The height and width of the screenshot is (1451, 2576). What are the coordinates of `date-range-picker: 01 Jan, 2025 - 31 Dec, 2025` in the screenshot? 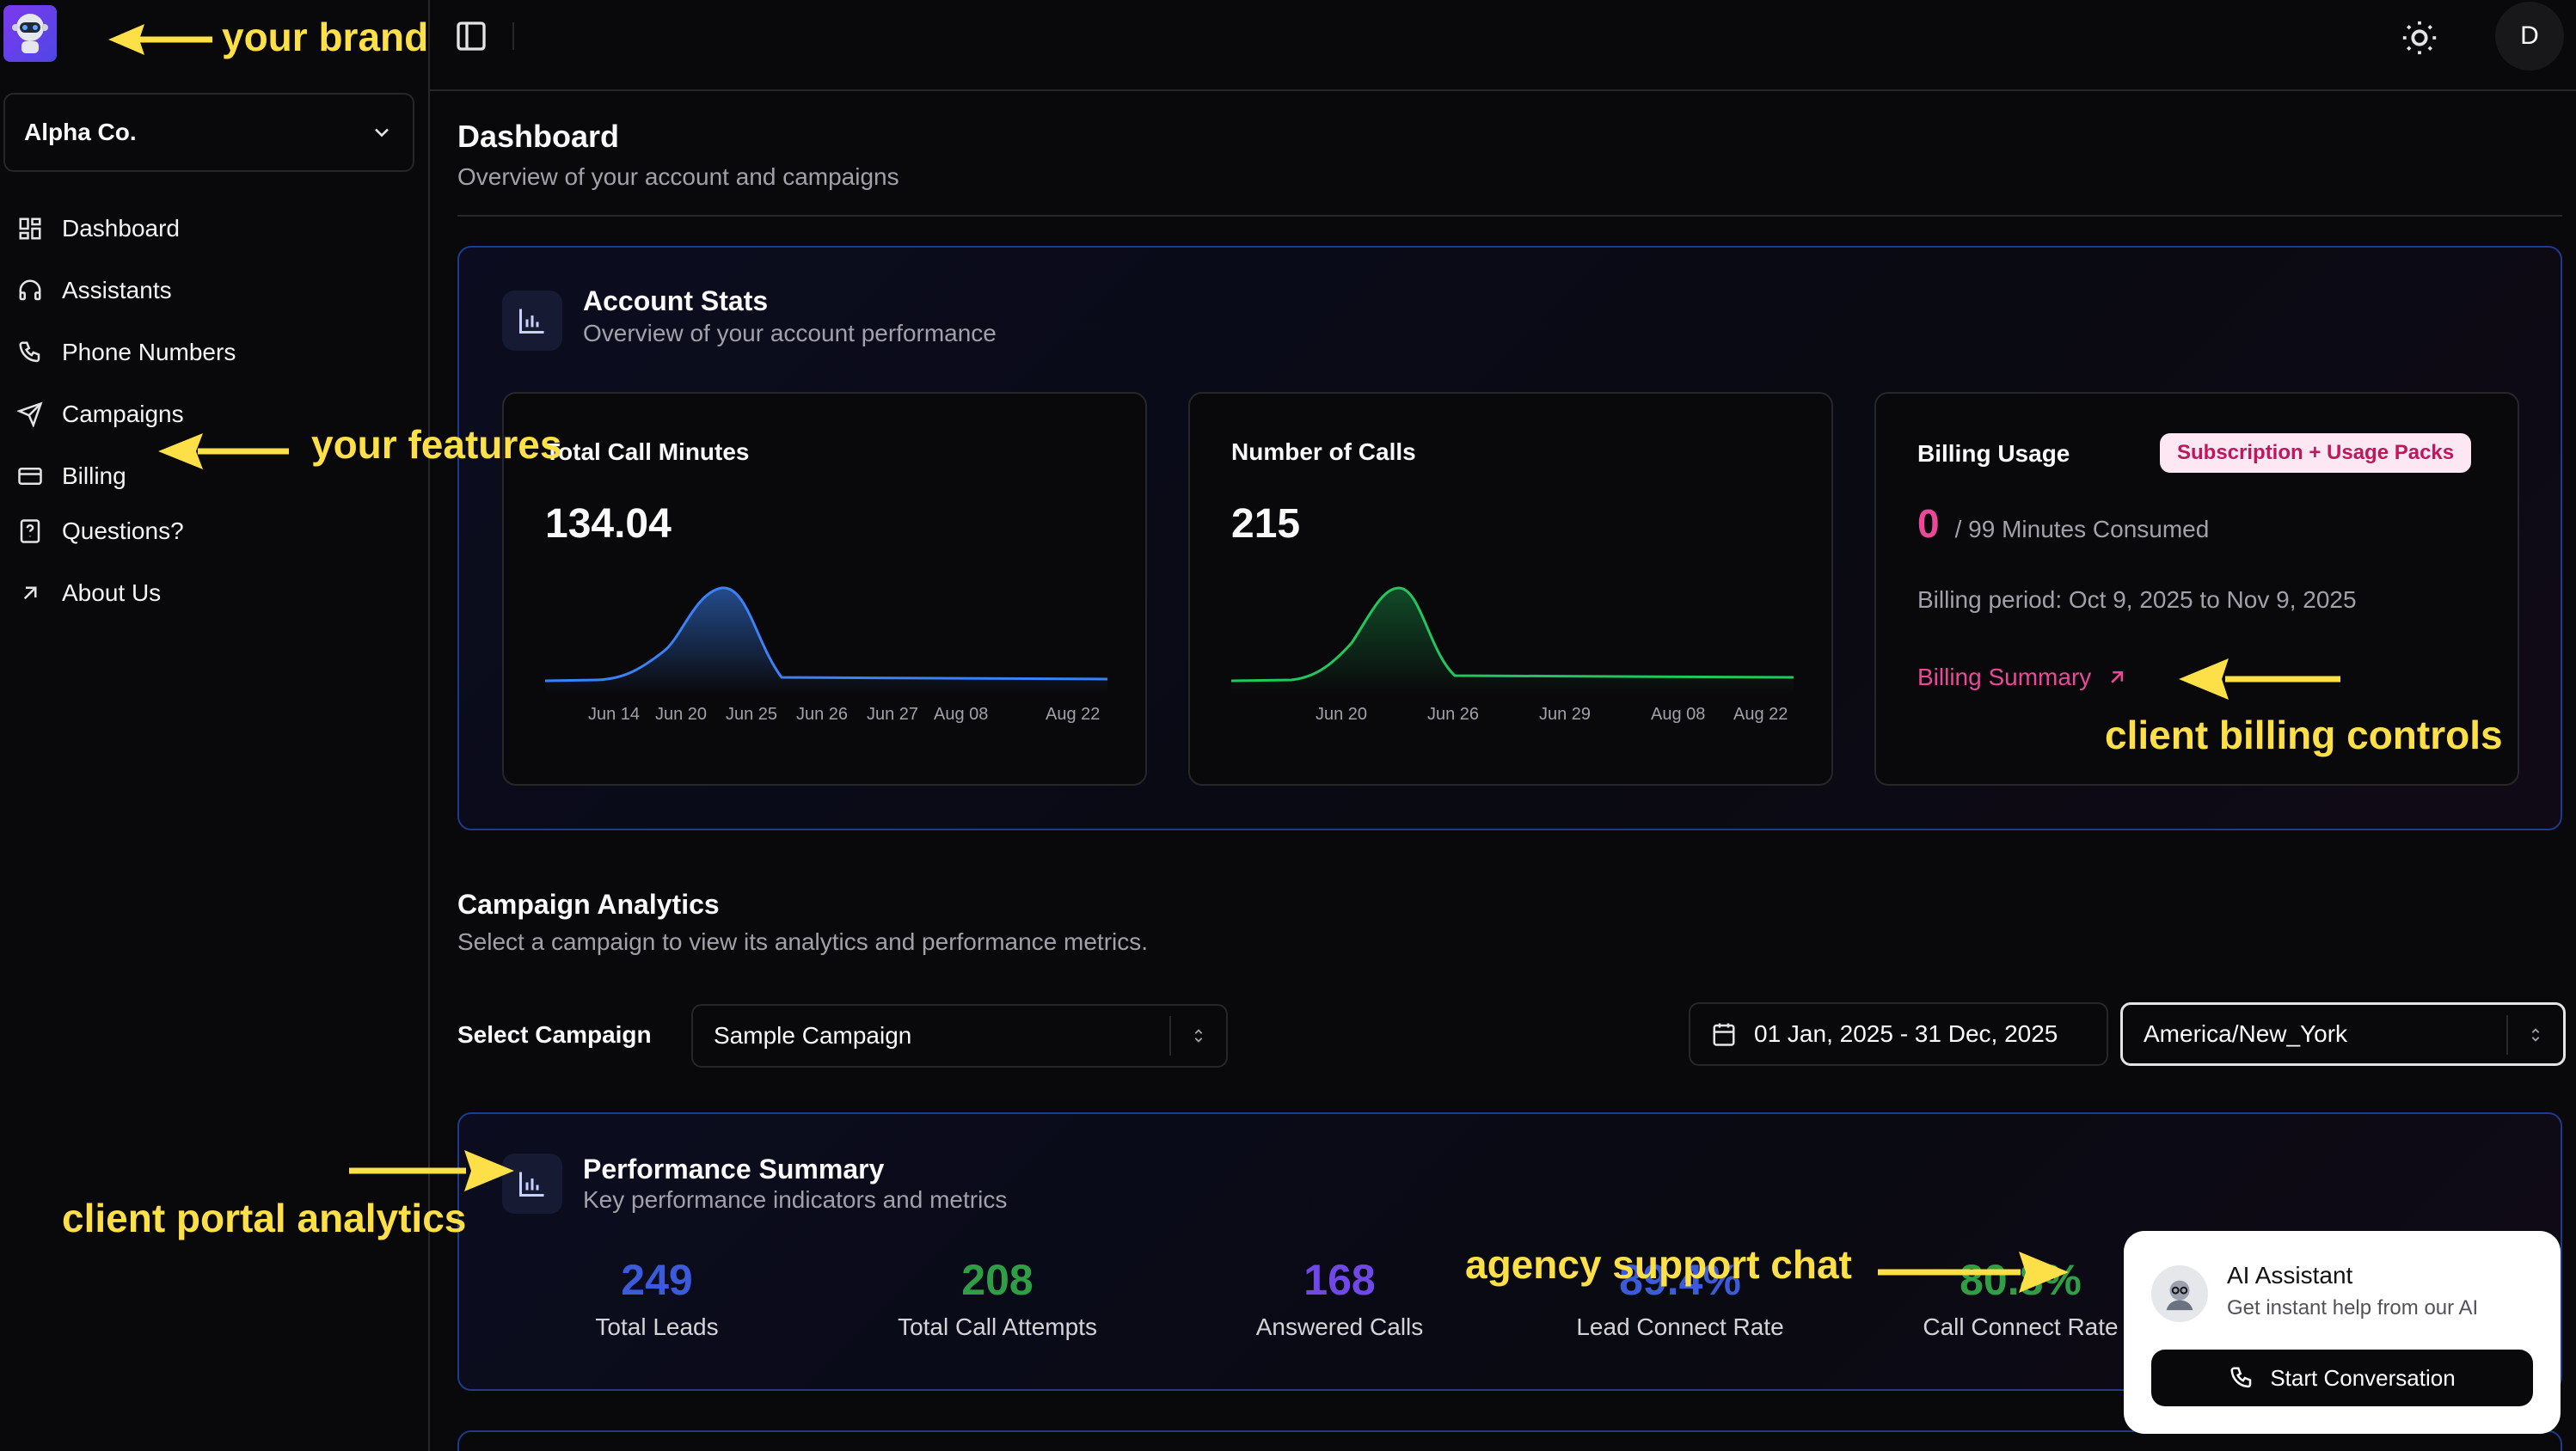 It's located at (1898, 1034).